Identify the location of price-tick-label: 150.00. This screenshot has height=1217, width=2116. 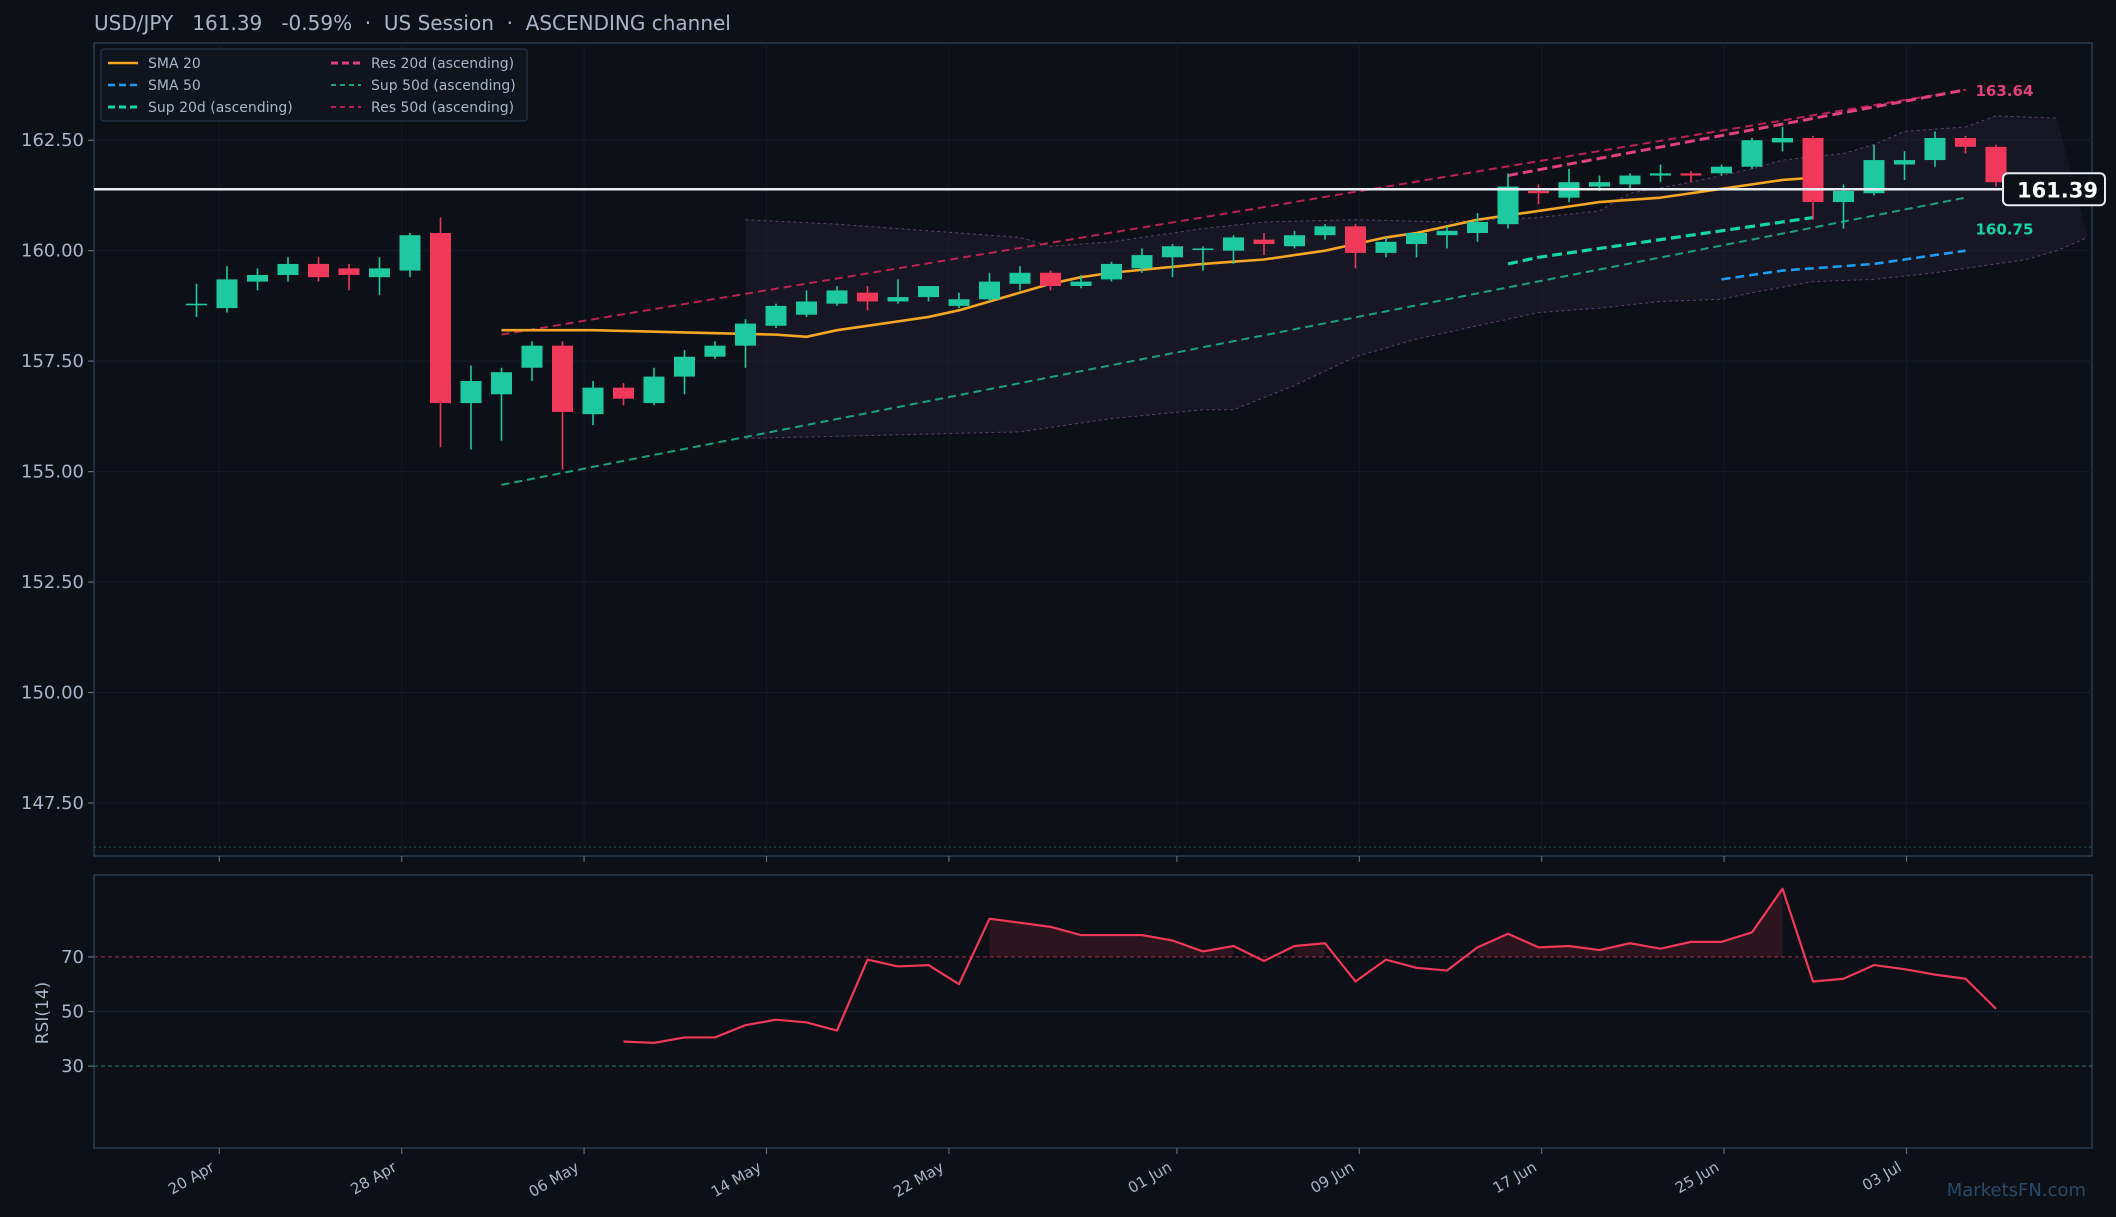
(52, 693).